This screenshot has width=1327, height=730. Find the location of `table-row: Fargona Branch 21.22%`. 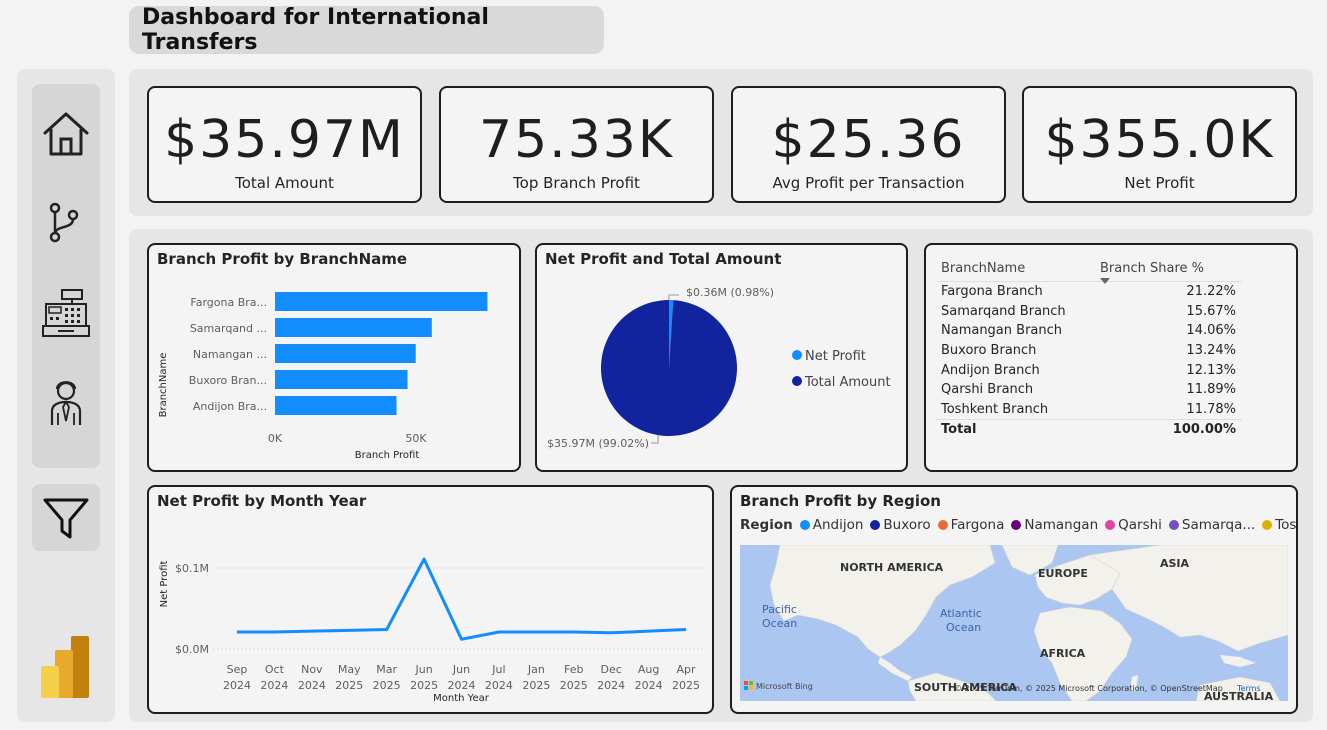

table-row: Fargona Branch 21.22% is located at coordinates (1089, 292).